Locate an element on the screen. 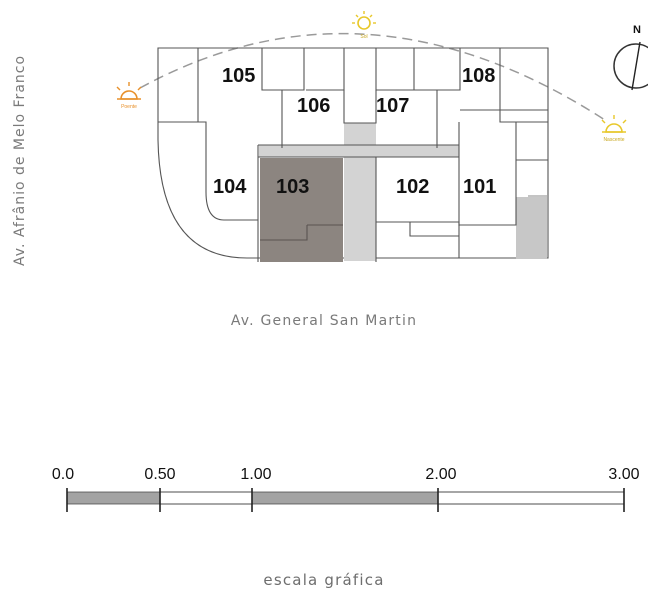  sun-east-label: Poente is located at coordinates (129, 107).